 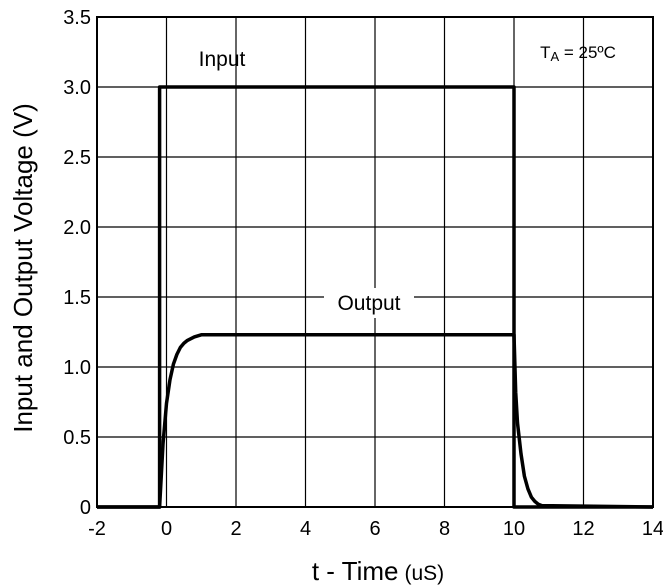 I want to click on x-tick-label: 4, so click(x=305, y=529).